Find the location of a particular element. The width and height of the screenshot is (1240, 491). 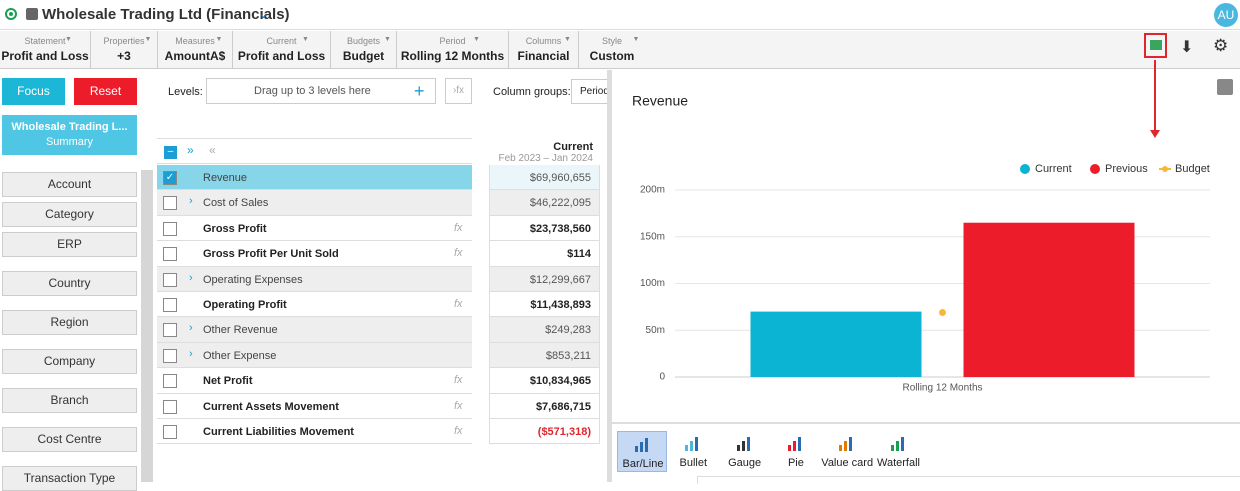

dropdown: ⌄ is located at coordinates (263, 13).